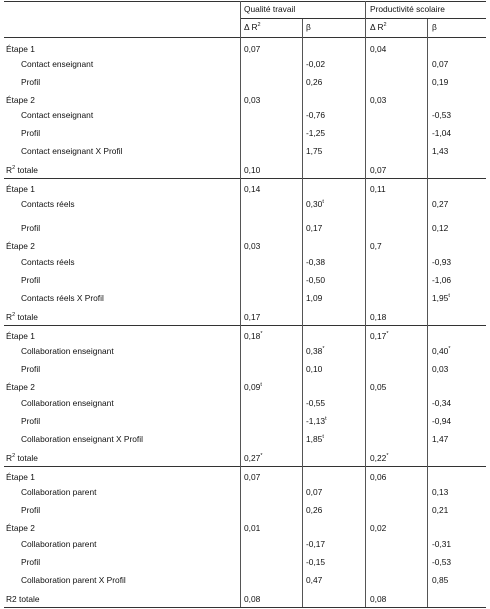 The width and height of the screenshot is (490, 609). Describe the element at coordinates (442, 544) in the screenshot. I see `productivite-beta-value: -0,31` at that location.